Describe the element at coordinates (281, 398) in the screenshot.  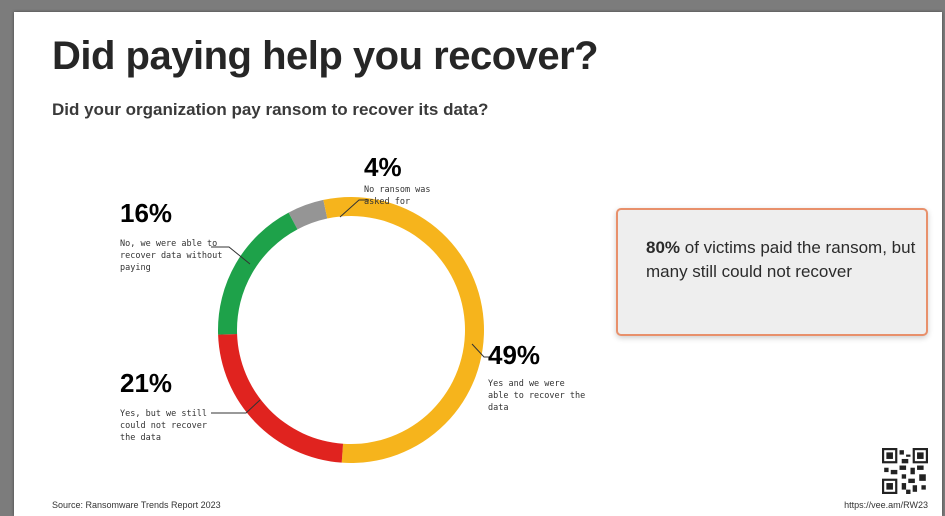
I see `donut-slice-paid-failed` at that location.